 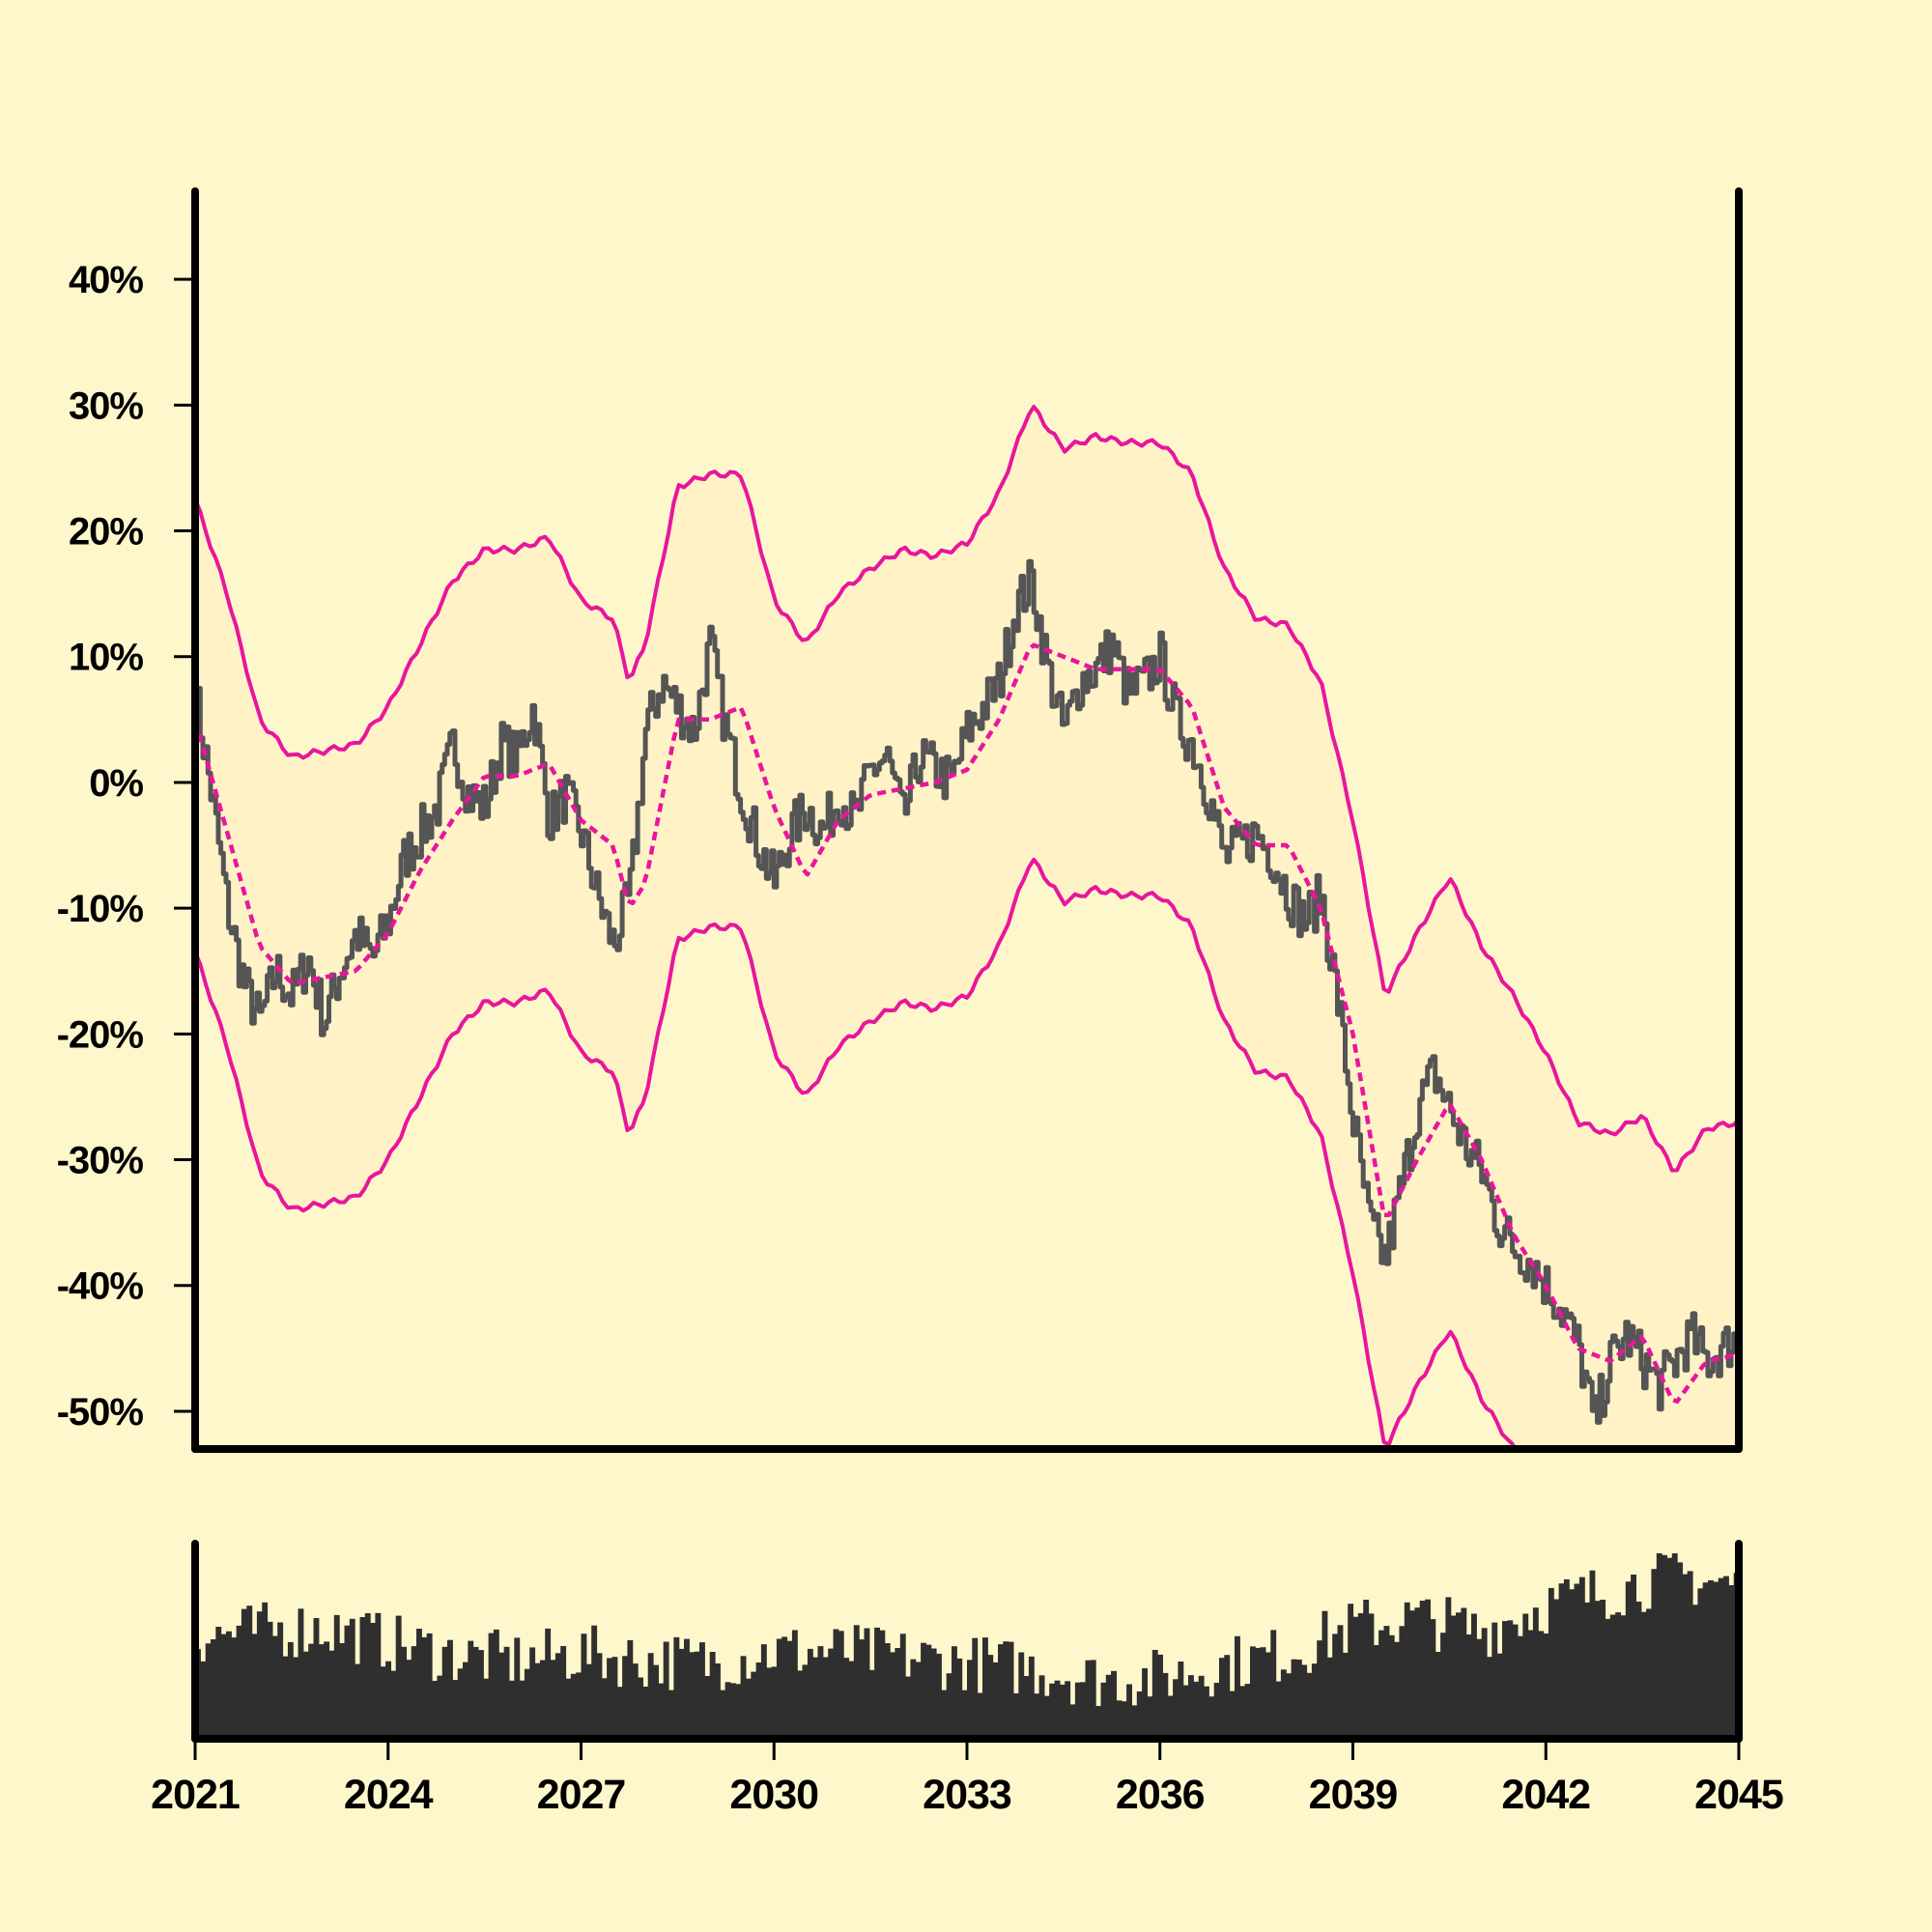 I want to click on y-tick-label: 30%, so click(x=106, y=405).